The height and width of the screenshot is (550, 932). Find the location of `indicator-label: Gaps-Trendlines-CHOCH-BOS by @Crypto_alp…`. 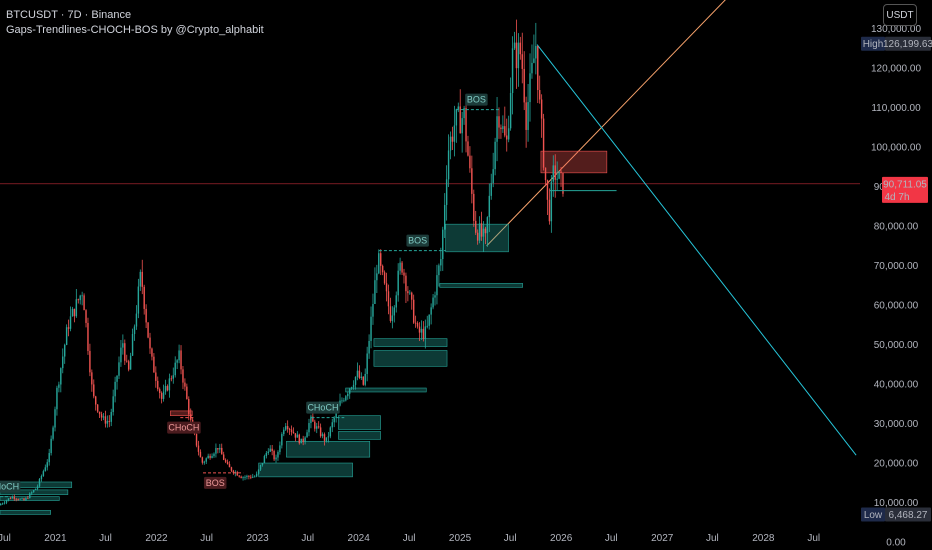

indicator-label: Gaps-Trendlines-CHOCH-BOS by @Crypto_alp… is located at coordinates (135, 30).